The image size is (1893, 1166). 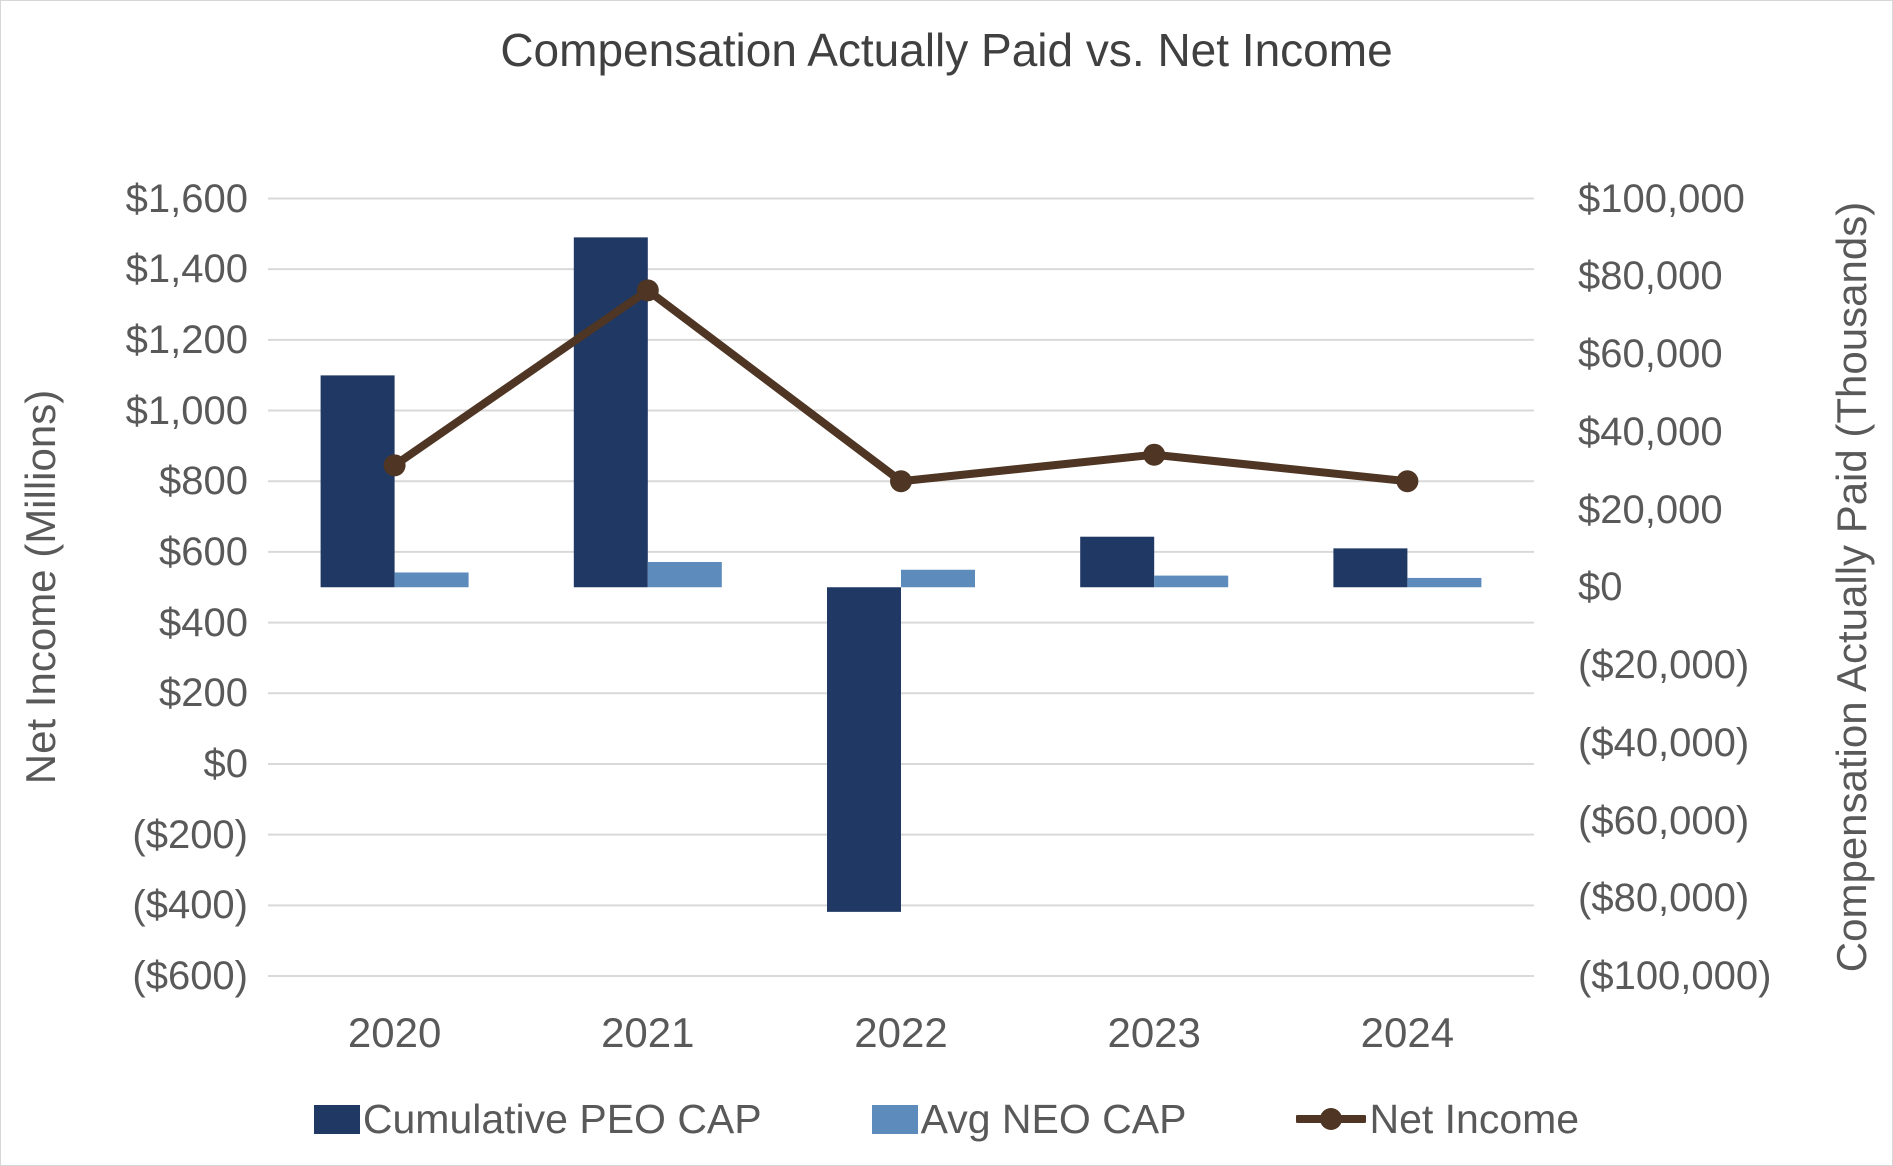 What do you see at coordinates (1650, 431) in the screenshot?
I see `right-axis-tick-label: $40,000` at bounding box center [1650, 431].